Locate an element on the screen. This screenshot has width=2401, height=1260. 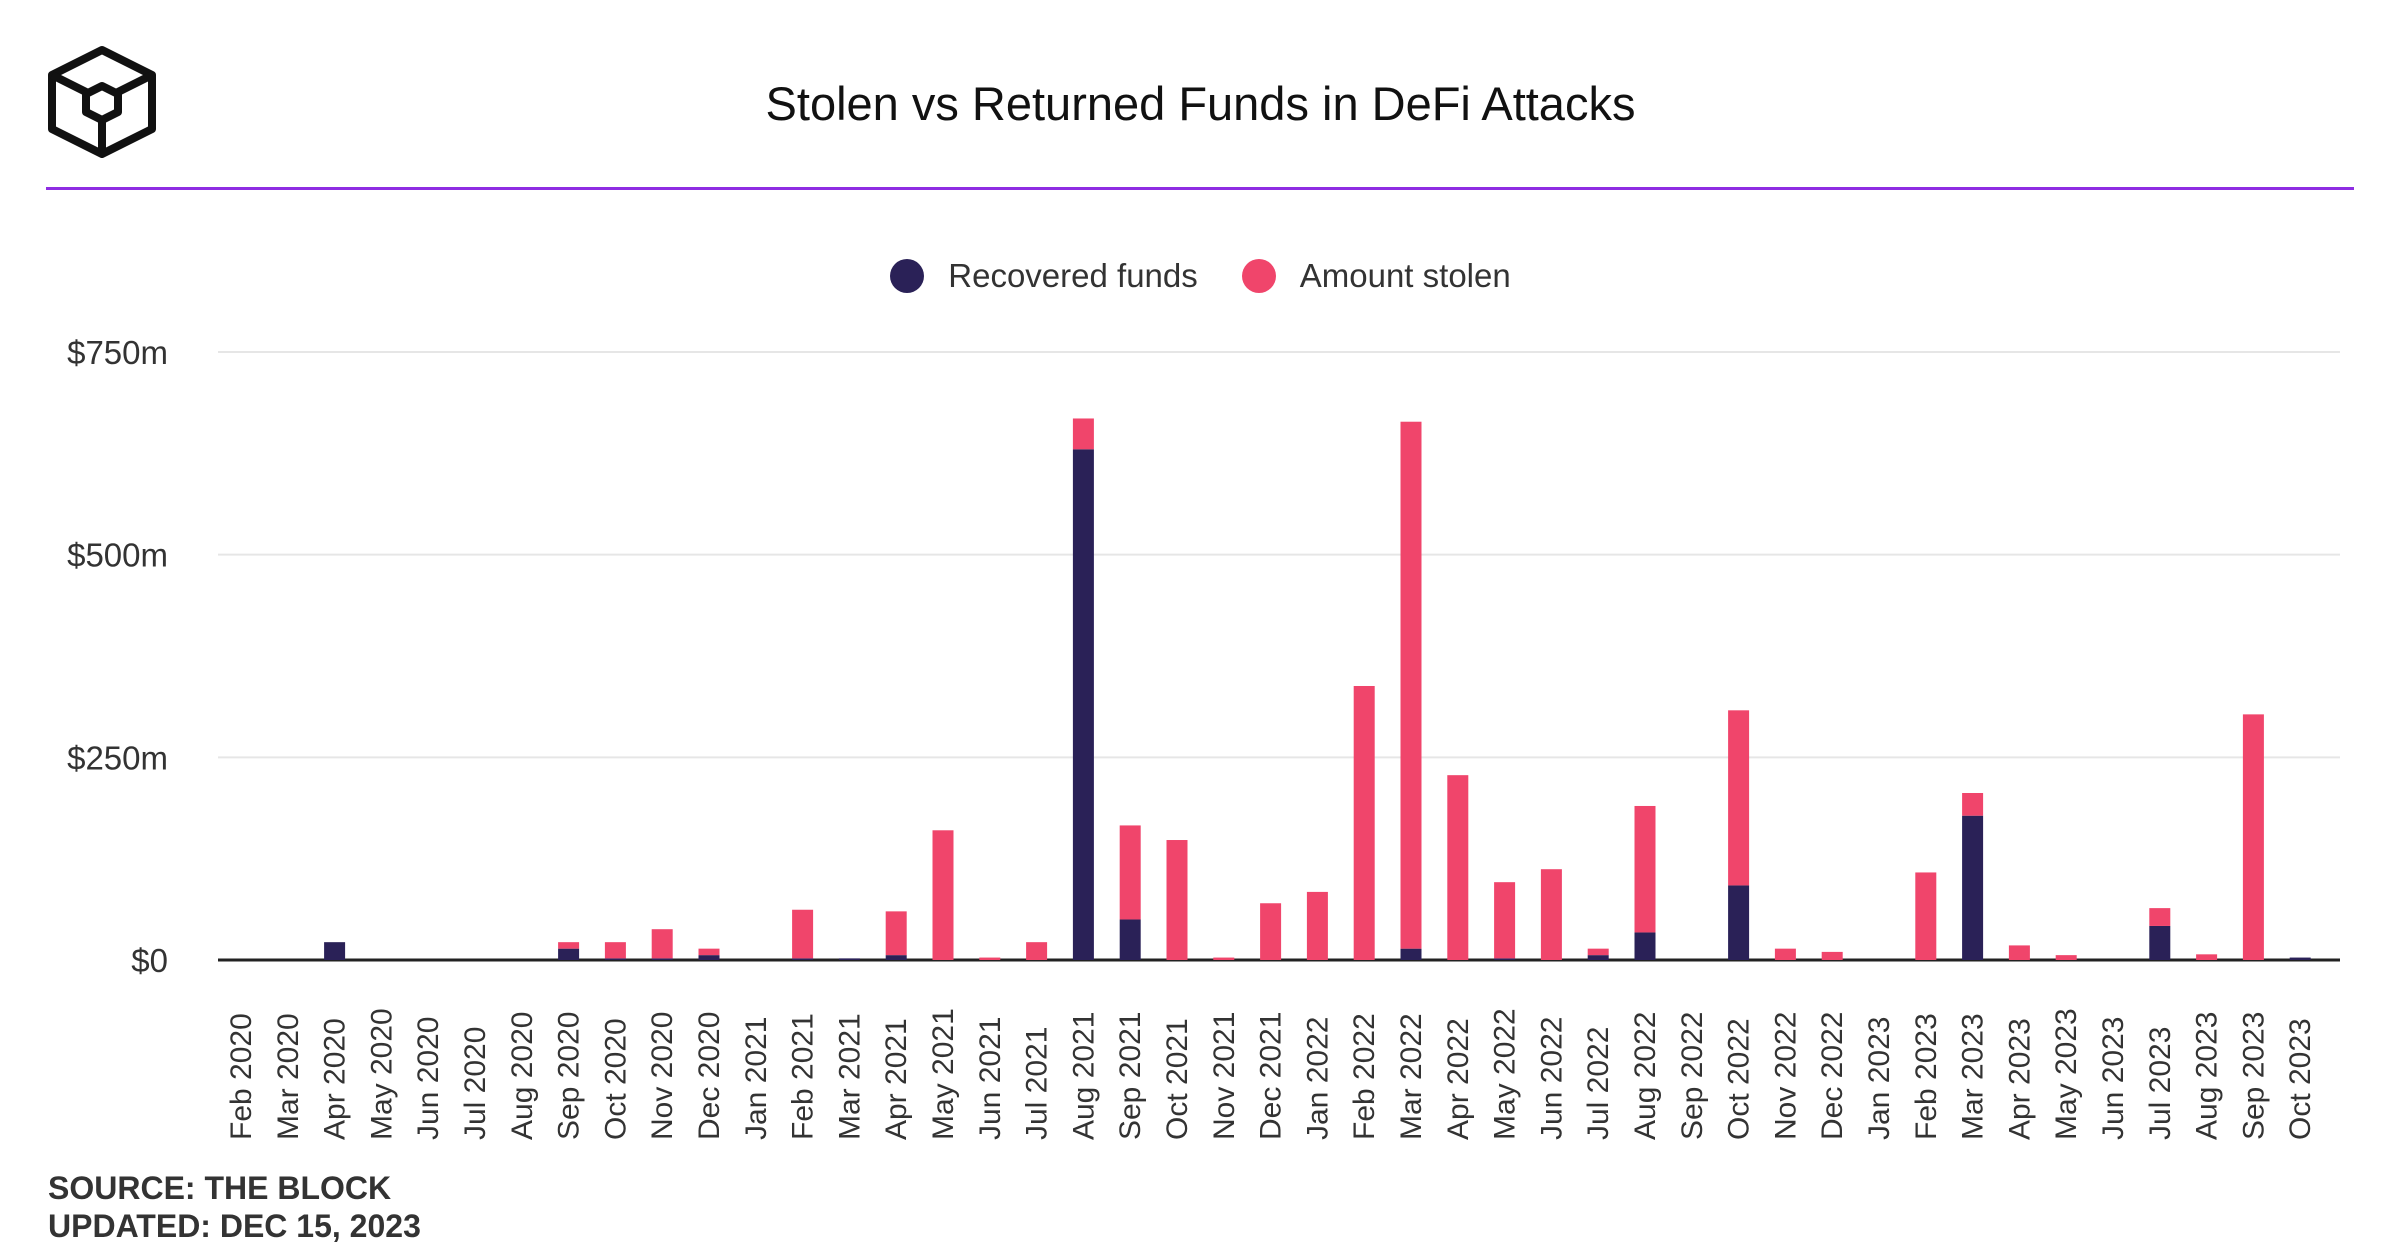
y-axis: $0 $250m $500m $750m is located at coordinates (117, 656).